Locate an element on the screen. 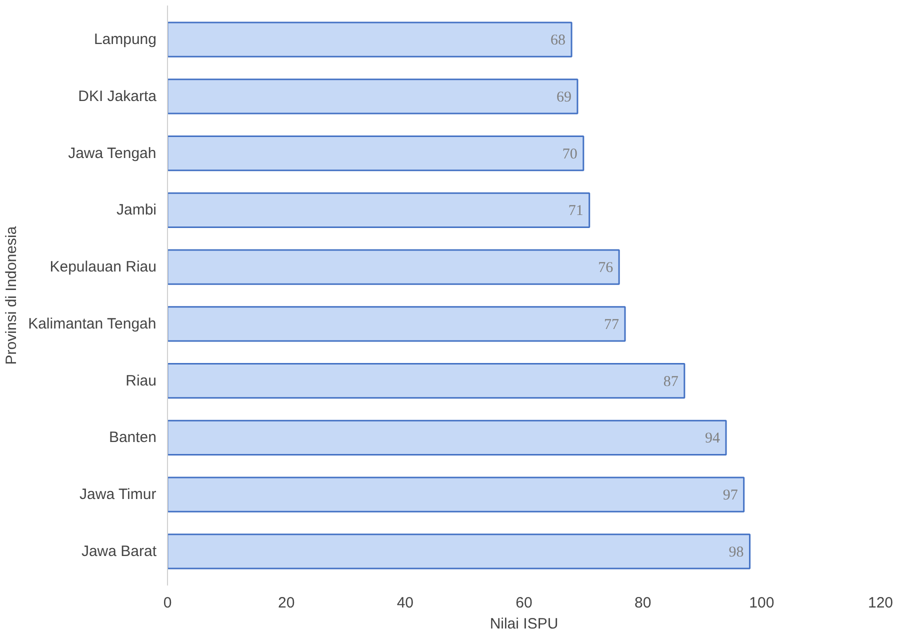  y-tick-label: Jambi is located at coordinates (136, 210).